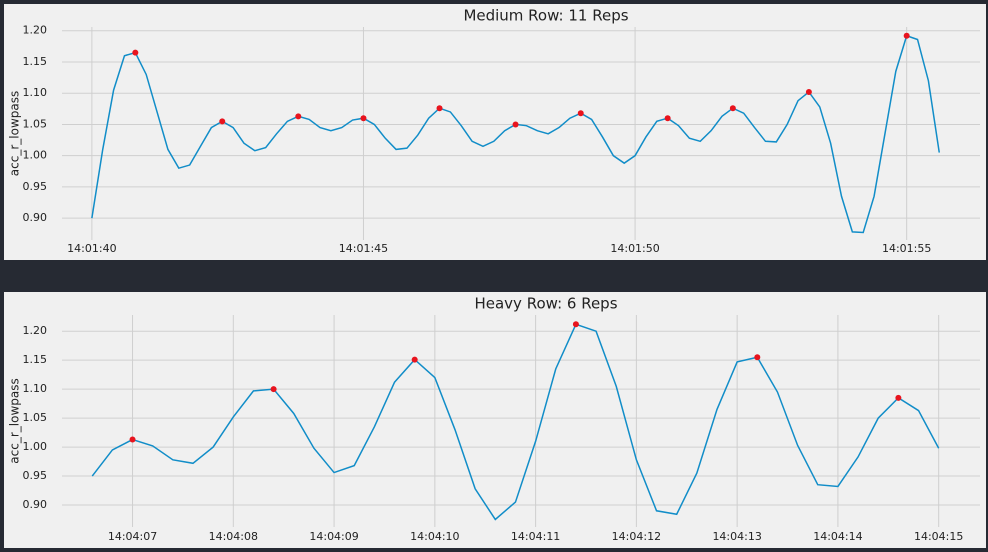 The width and height of the screenshot is (988, 552). Describe the element at coordinates (434, 536) in the screenshot. I see `x-tick-label: 14:04:10` at that location.